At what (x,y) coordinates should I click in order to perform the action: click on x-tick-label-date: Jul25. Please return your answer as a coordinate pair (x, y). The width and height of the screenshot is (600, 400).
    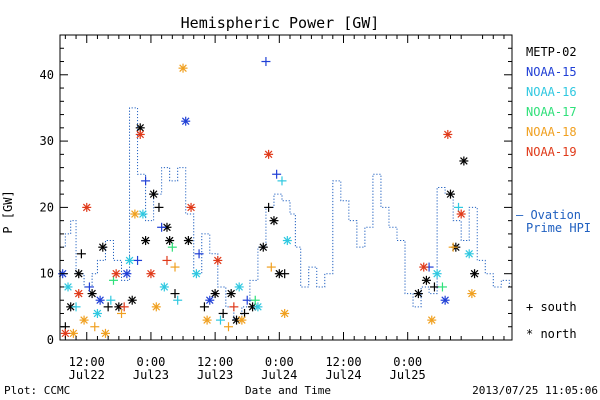
    Looking at the image, I should click on (408, 375).